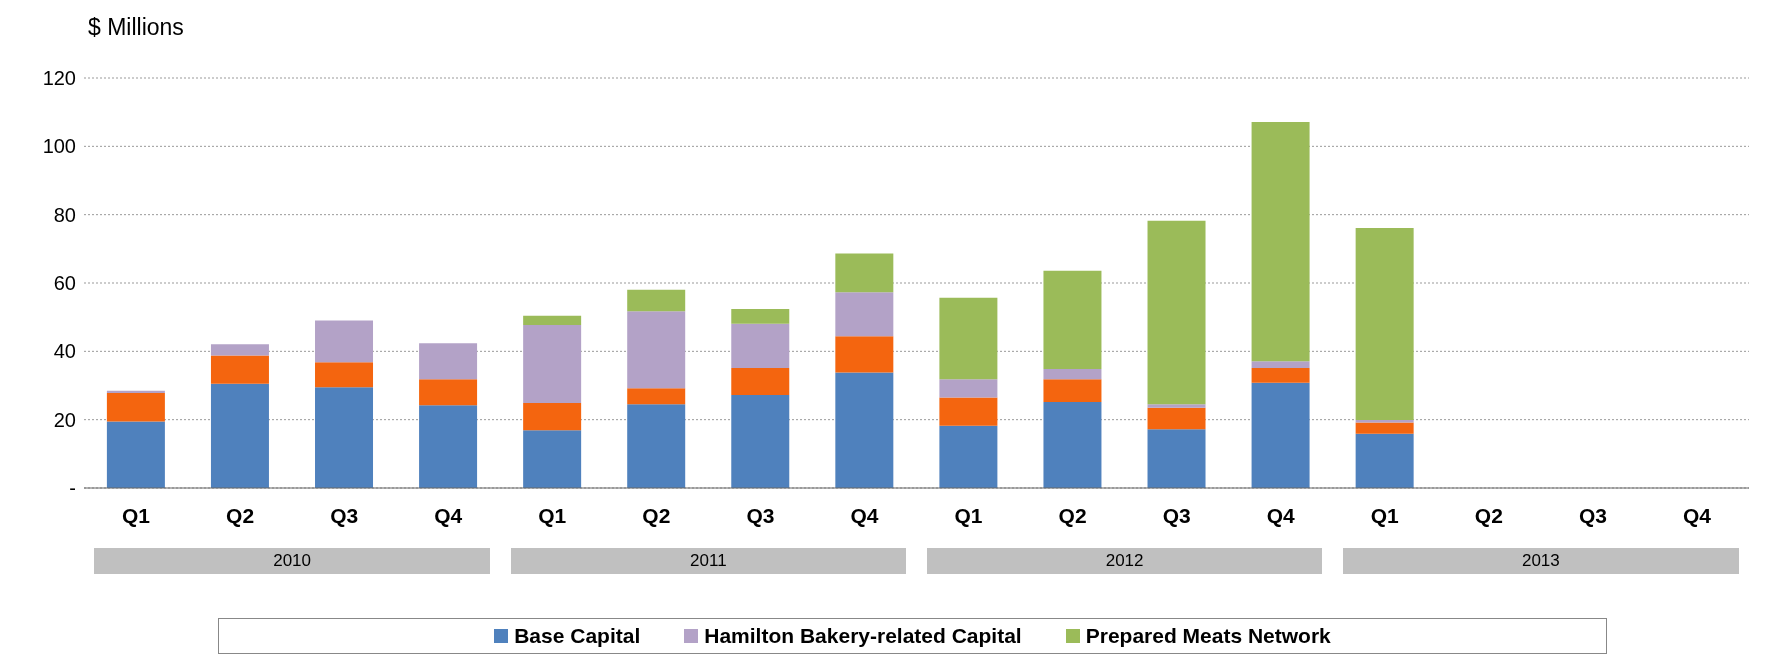  I want to click on y-tick-label: 60, so click(64, 283).